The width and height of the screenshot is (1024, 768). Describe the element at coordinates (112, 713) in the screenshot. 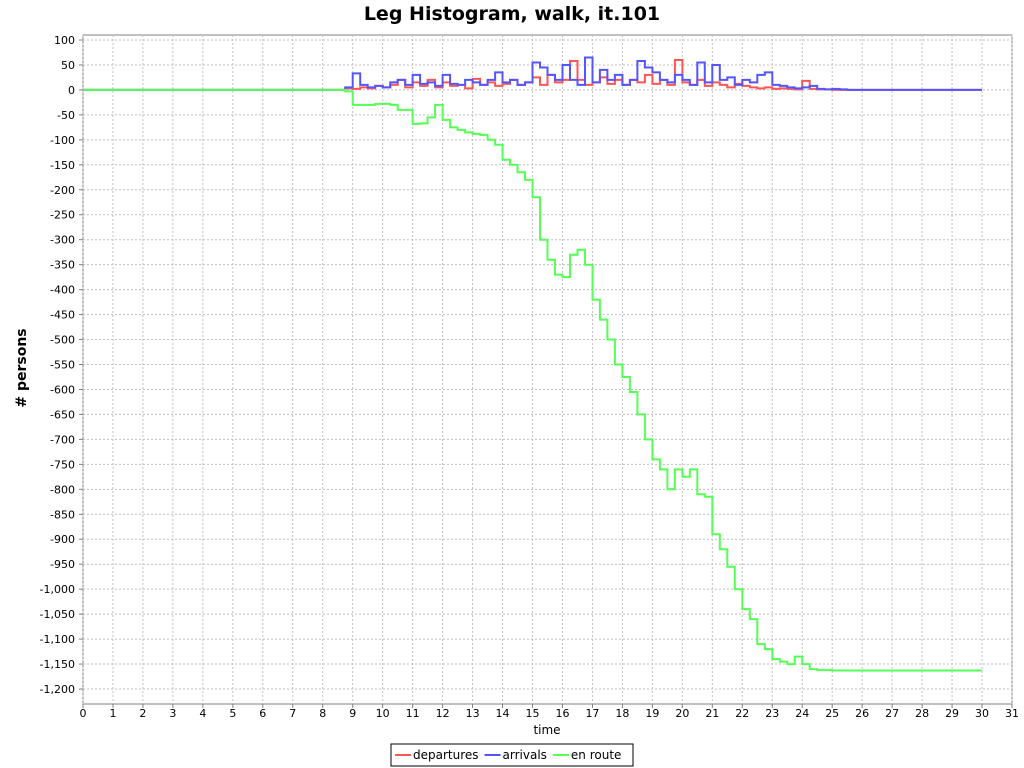

I see `x-tick-label: 1` at that location.